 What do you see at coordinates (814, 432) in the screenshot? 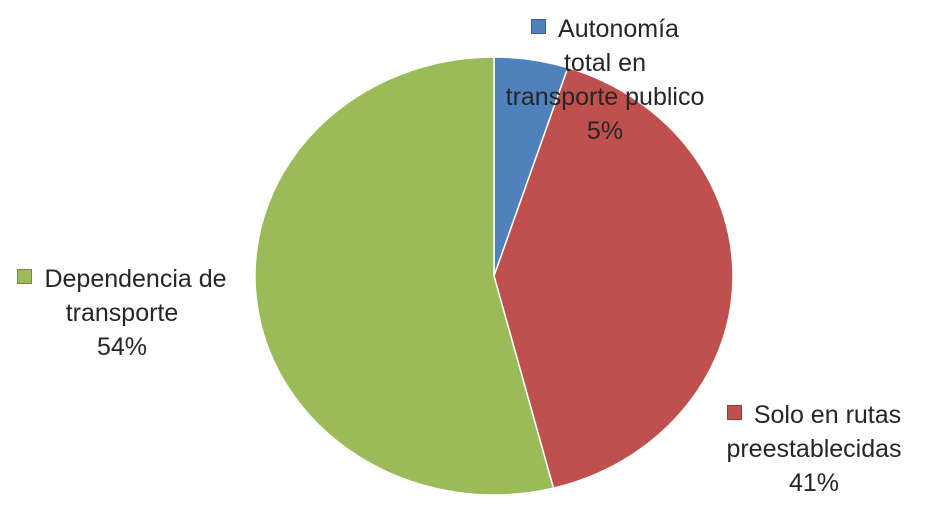
I see `category-name: Solo en rutas preestablecidas` at bounding box center [814, 432].